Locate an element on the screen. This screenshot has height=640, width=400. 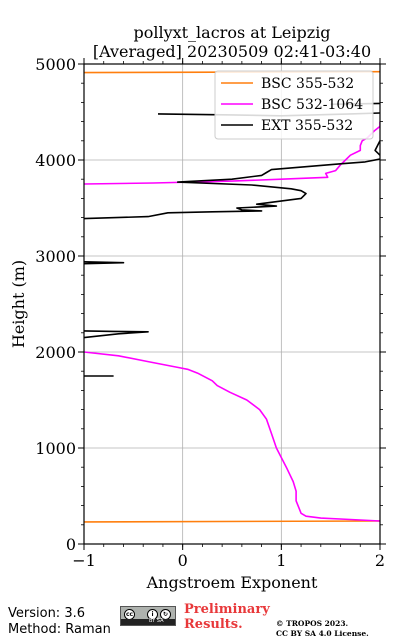
license-line: CC BY SA 4.0 License. is located at coordinates (322, 633).